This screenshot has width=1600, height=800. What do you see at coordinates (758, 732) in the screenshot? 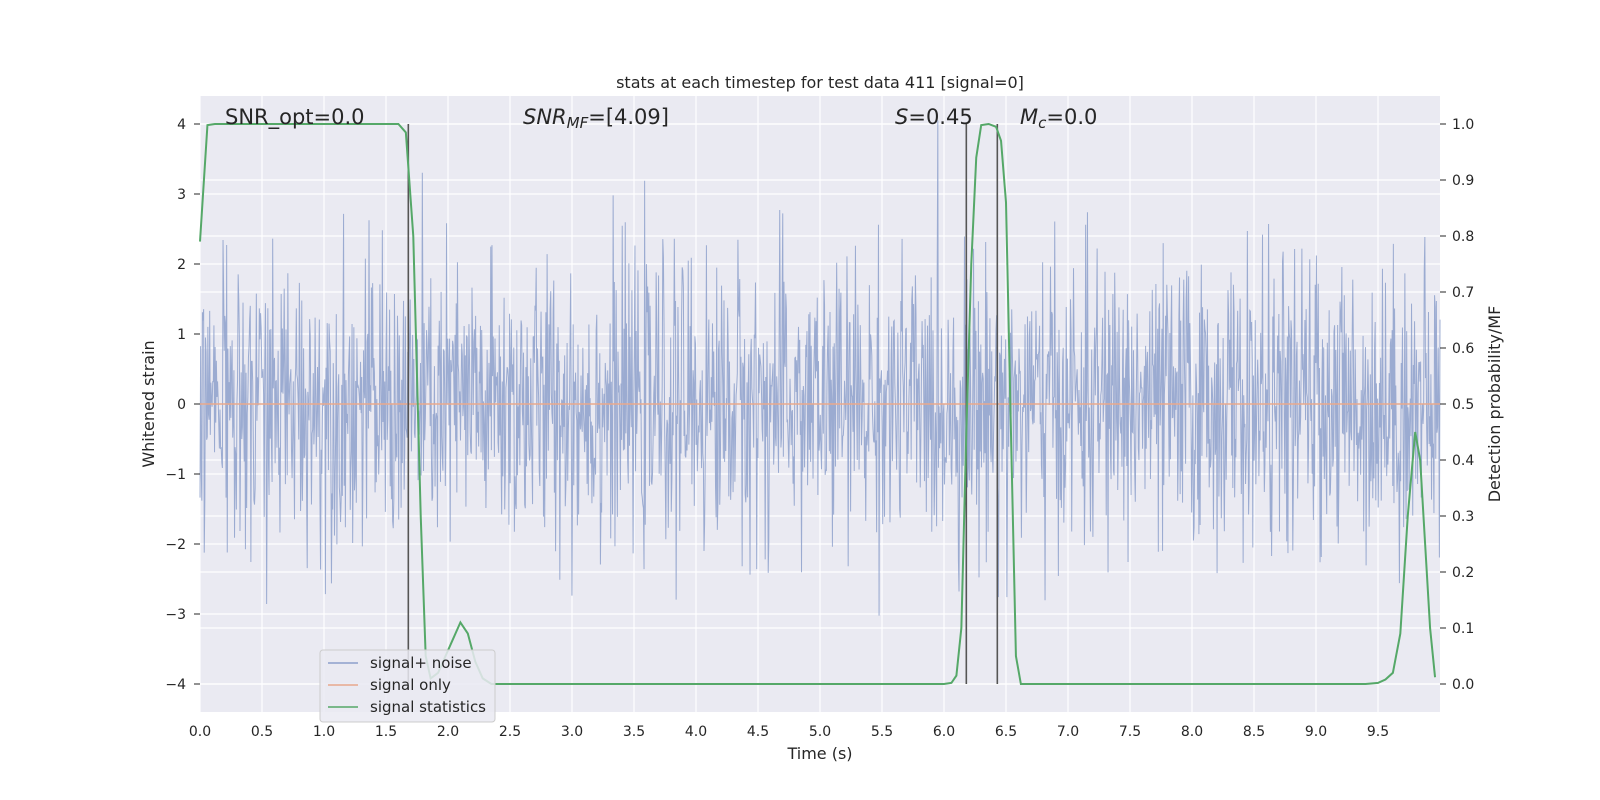
I see `x-tick-label: 4.5` at bounding box center [758, 732].